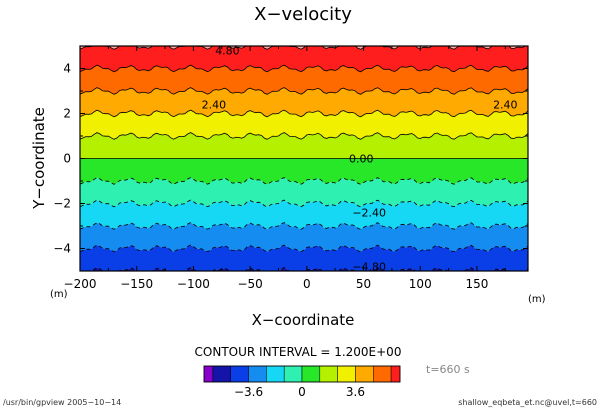  What do you see at coordinates (307, 284) in the screenshot?
I see `x-tick-label: 0` at bounding box center [307, 284].